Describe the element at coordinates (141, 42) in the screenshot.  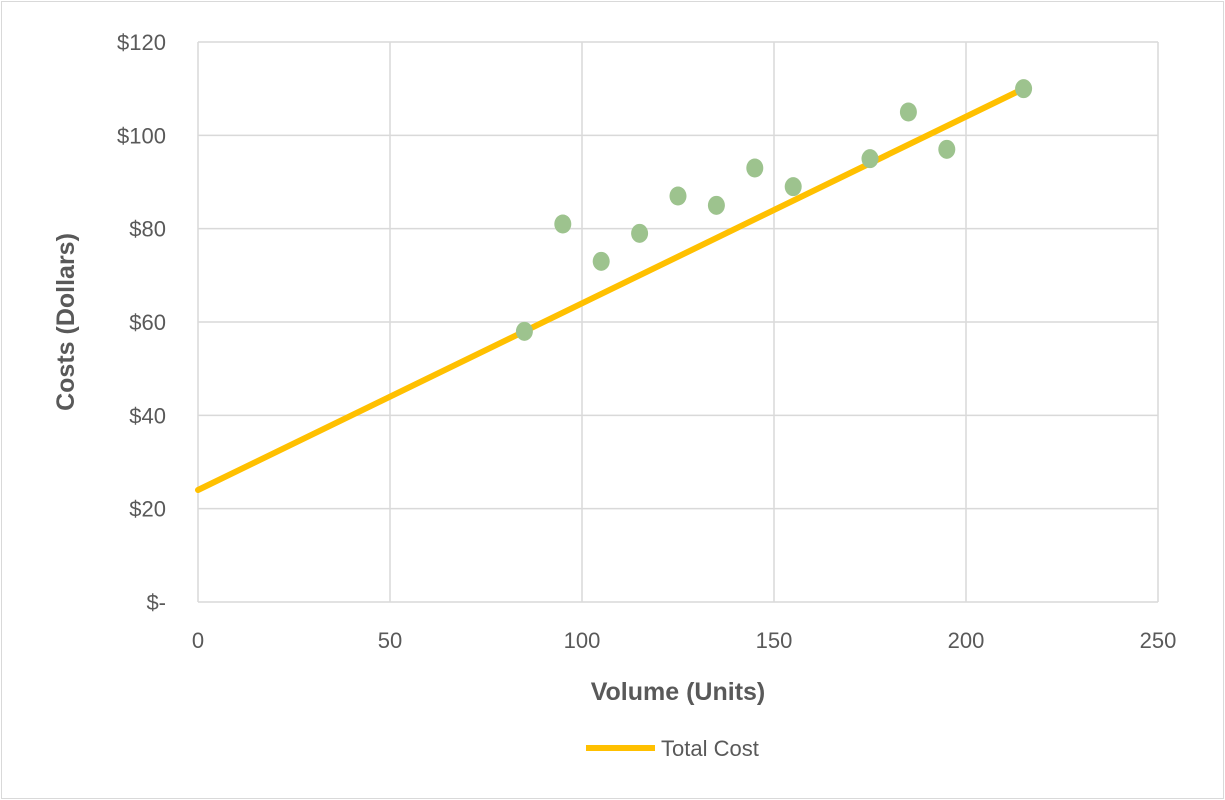
I see `y-tick-label: $120` at that location.